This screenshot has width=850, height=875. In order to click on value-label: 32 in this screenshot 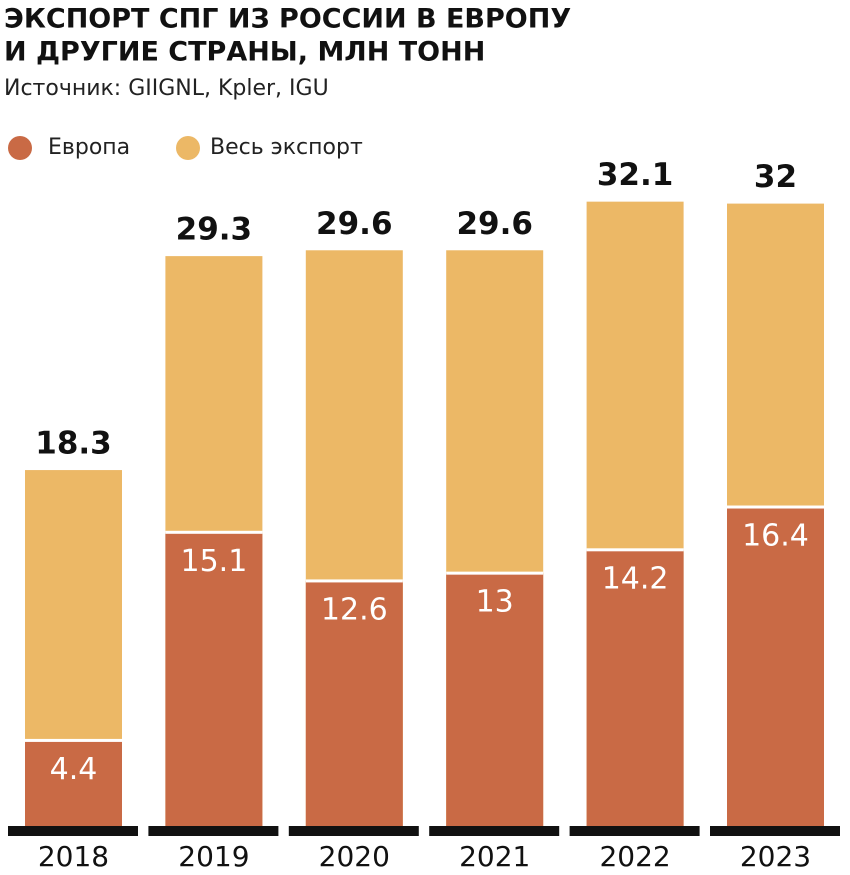, I will do `click(775, 177)`.